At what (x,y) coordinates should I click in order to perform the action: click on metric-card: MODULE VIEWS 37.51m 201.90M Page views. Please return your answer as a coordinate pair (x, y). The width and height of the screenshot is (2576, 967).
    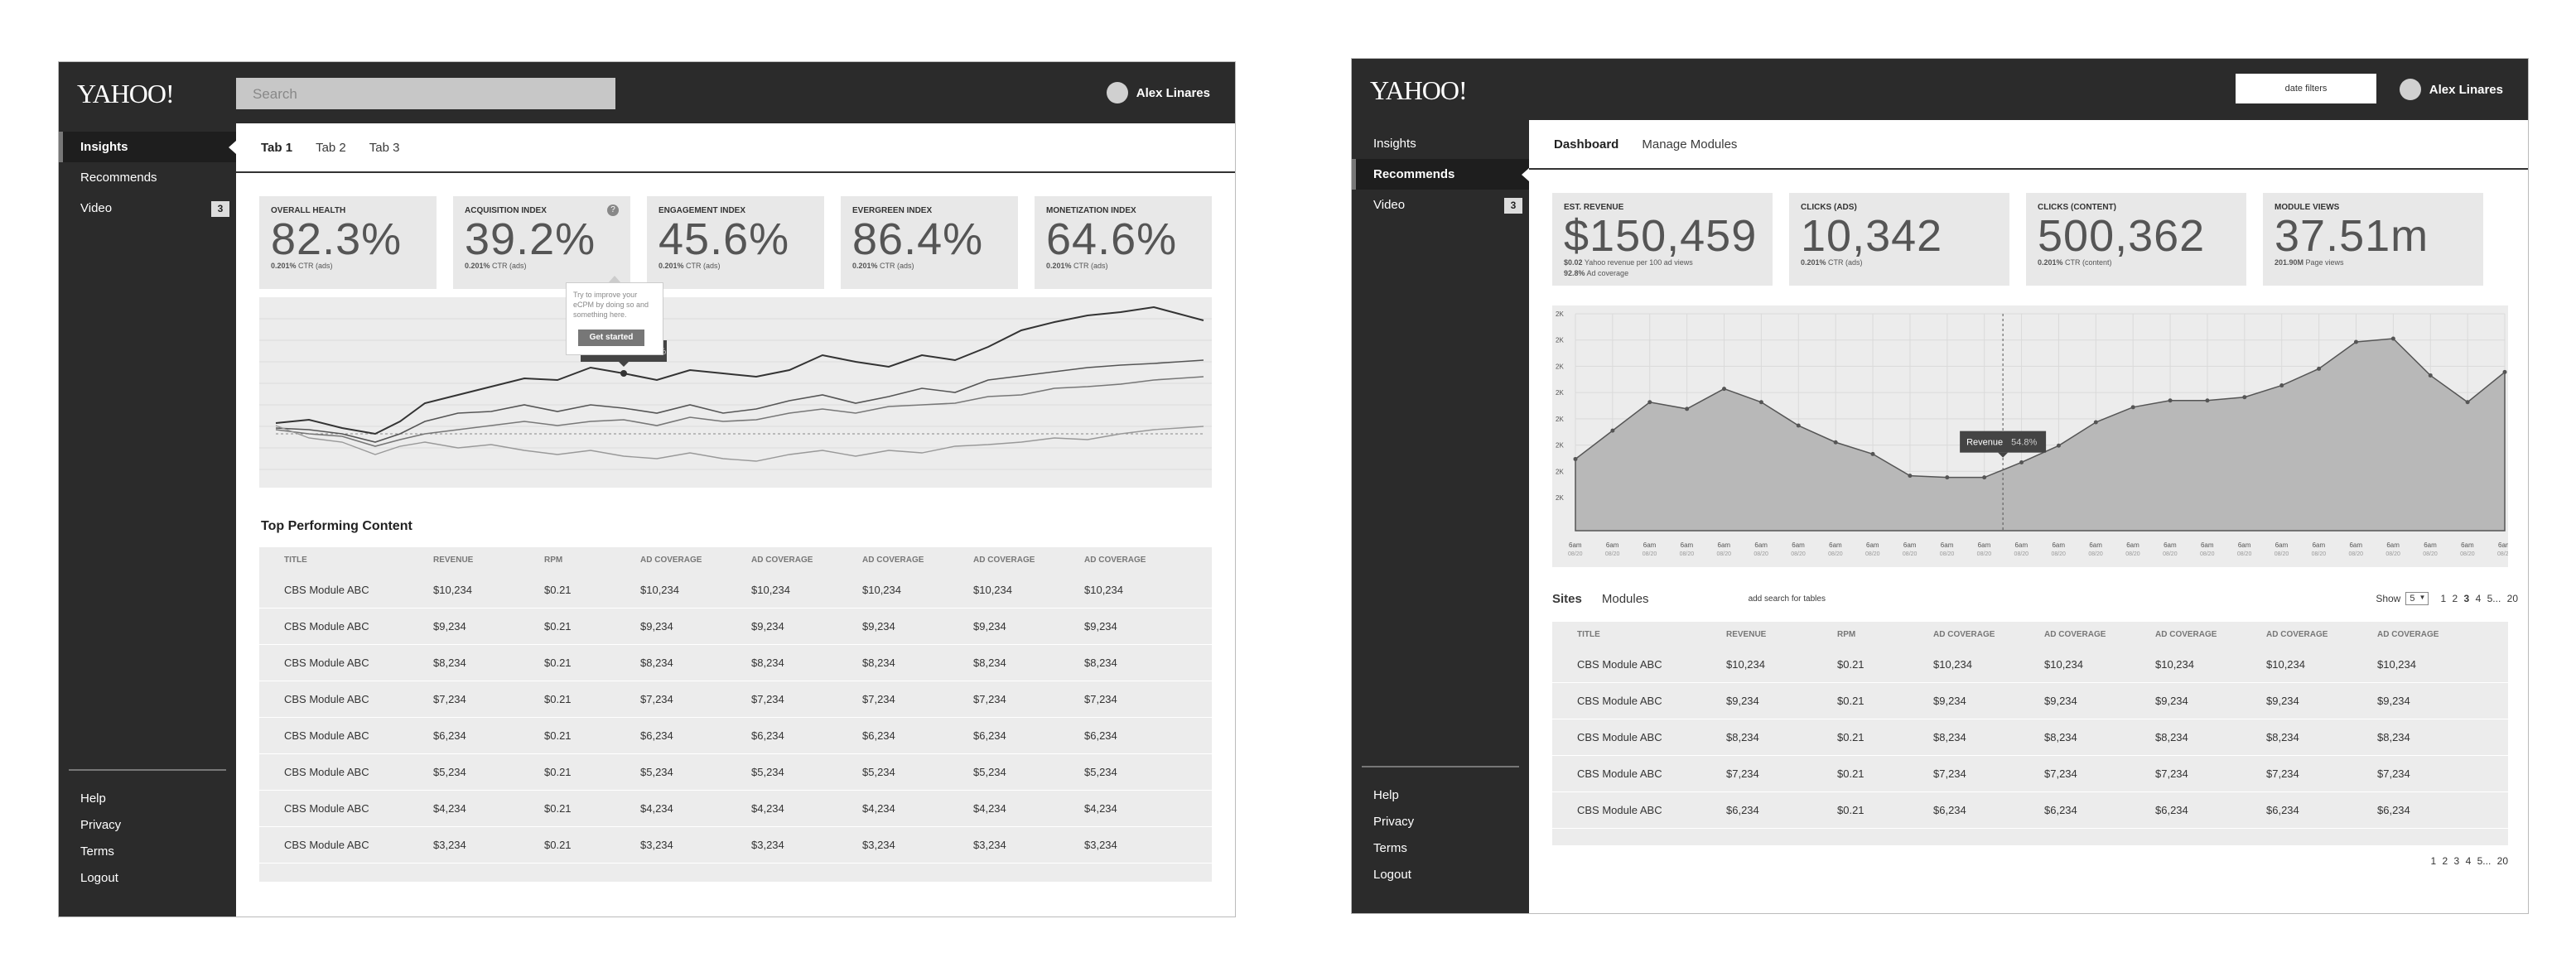
    Looking at the image, I should click on (2373, 240).